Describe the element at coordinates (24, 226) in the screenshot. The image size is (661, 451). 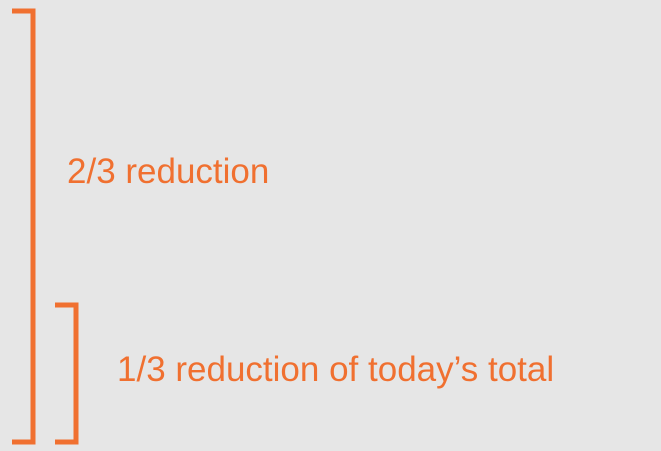
I see `large-bracket` at that location.